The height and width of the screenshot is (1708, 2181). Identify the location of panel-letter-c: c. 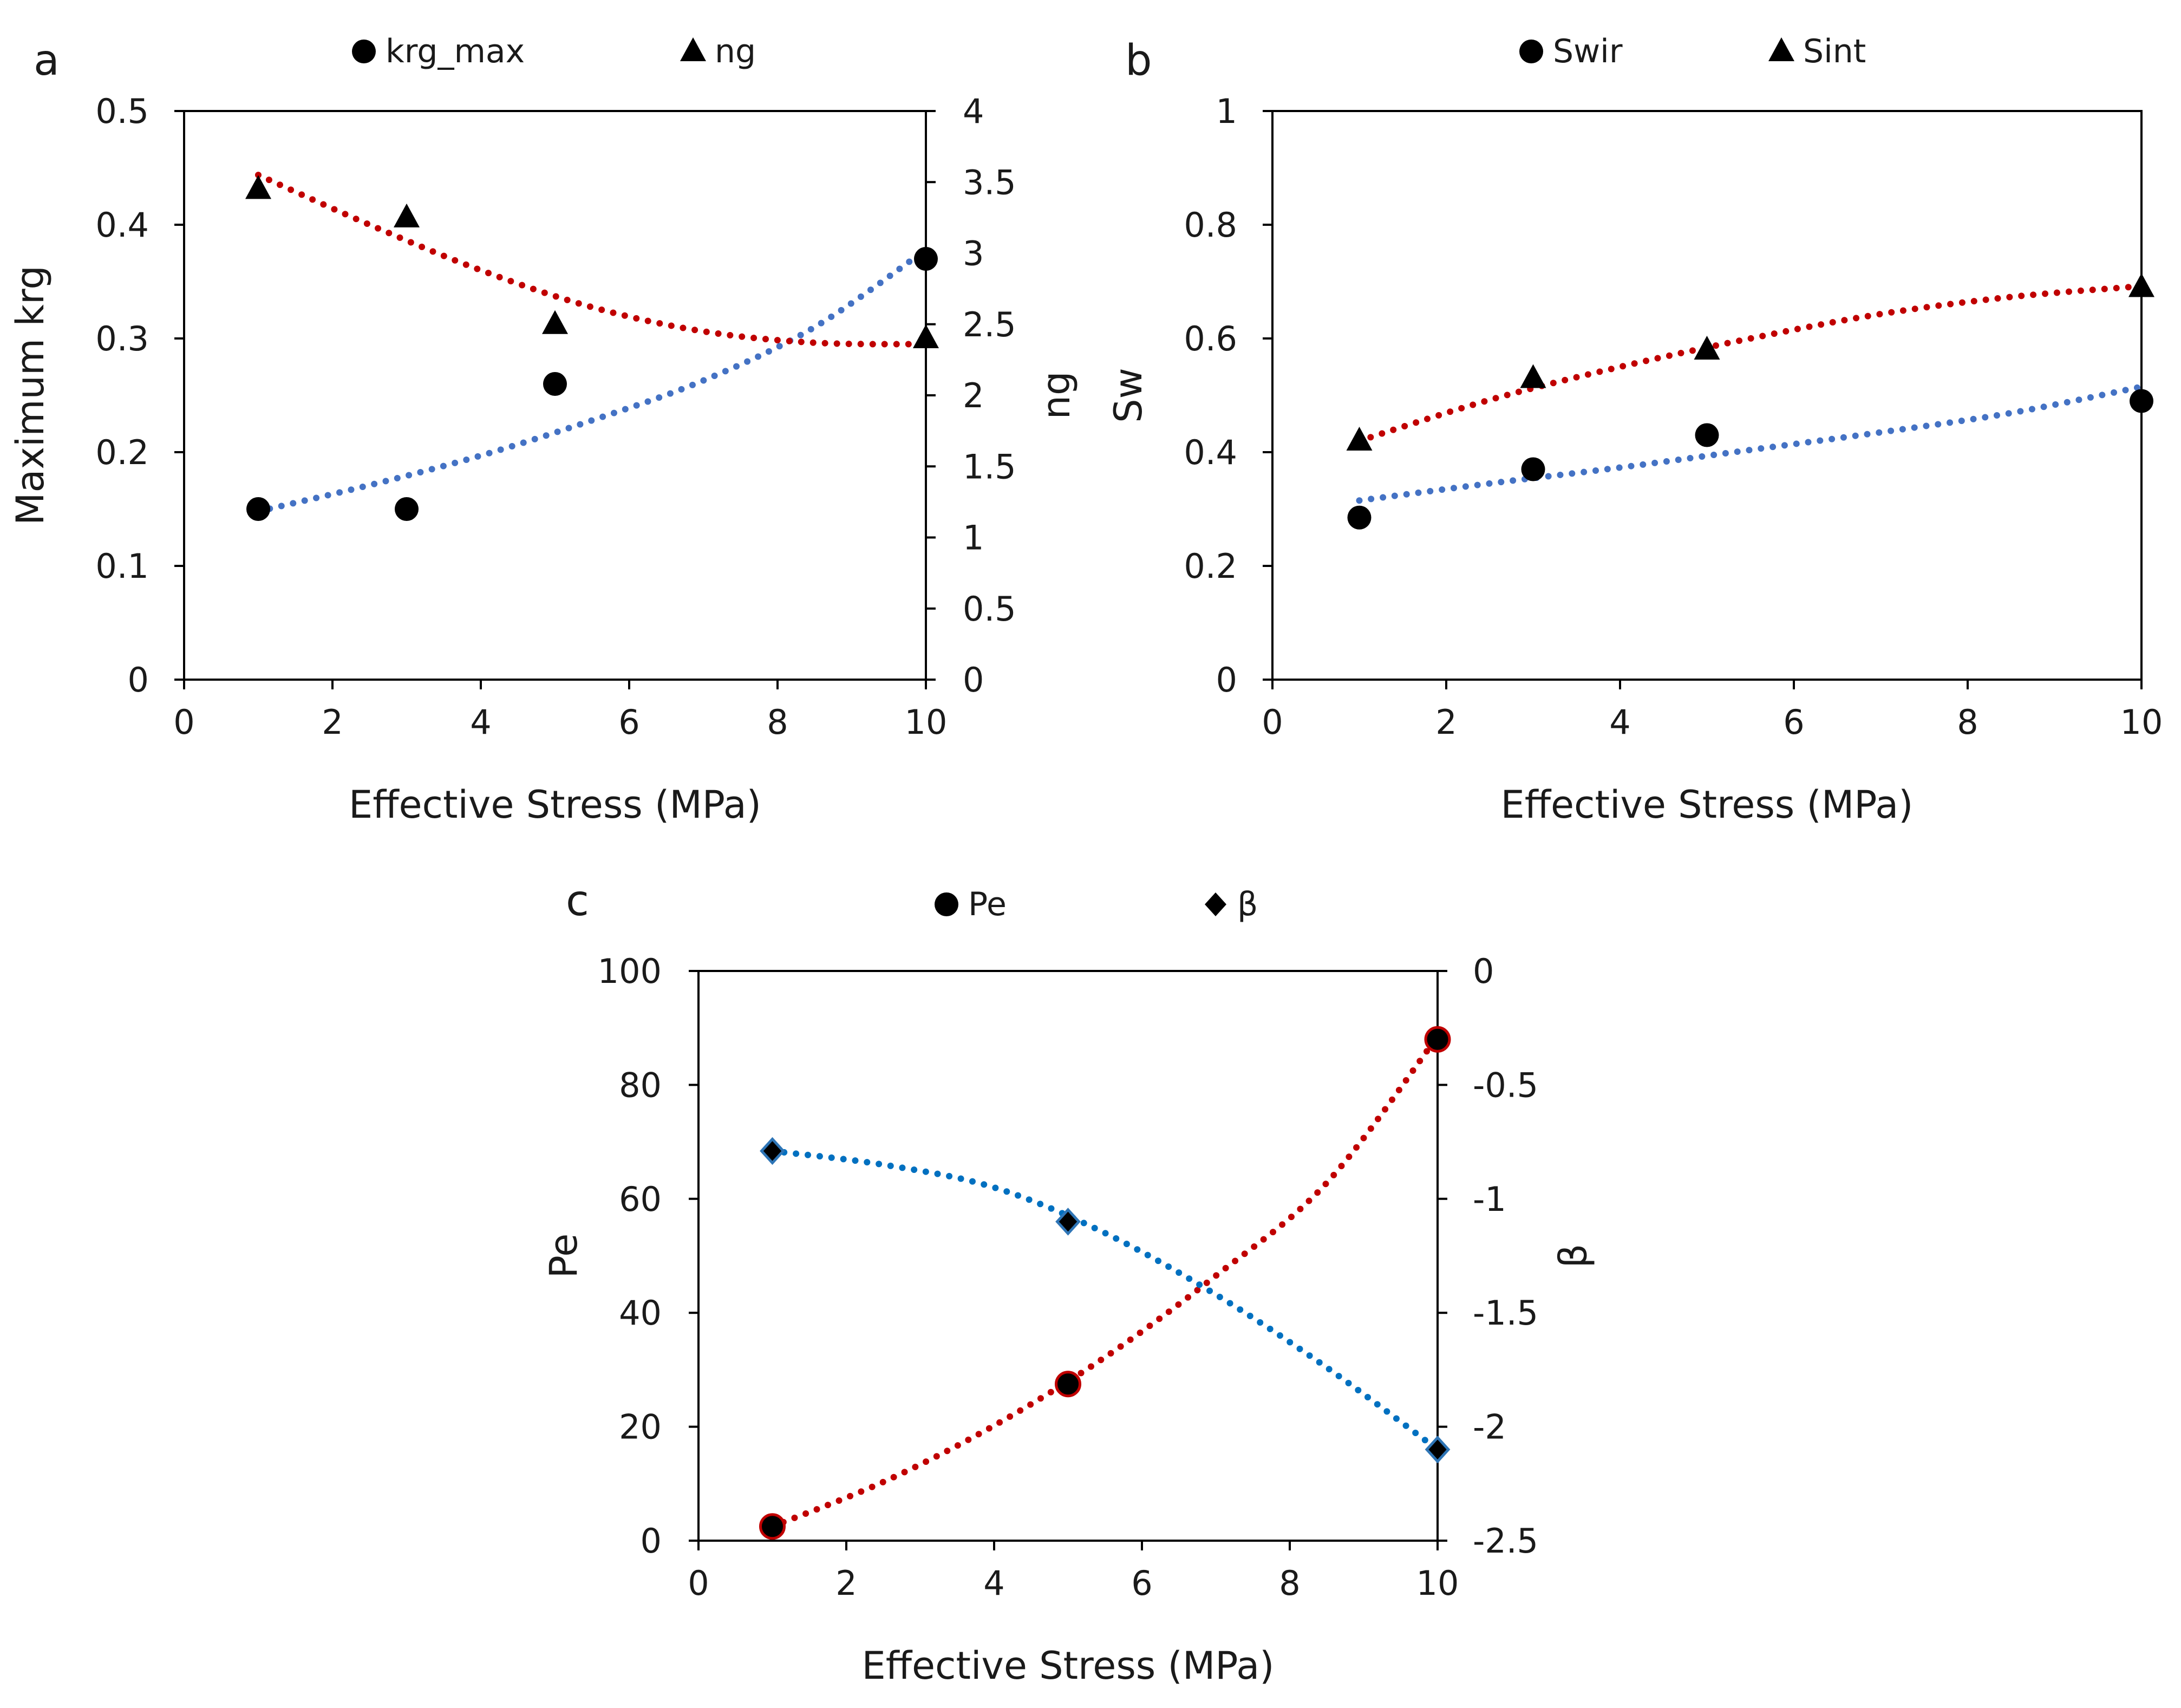
(577, 901).